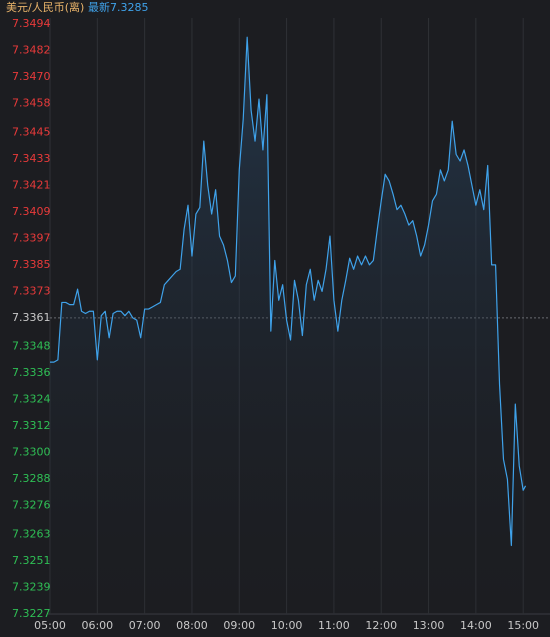 The width and height of the screenshot is (550, 637). Describe the element at coordinates (31, 290) in the screenshot. I see `y-tick-label: 7.3373` at that location.